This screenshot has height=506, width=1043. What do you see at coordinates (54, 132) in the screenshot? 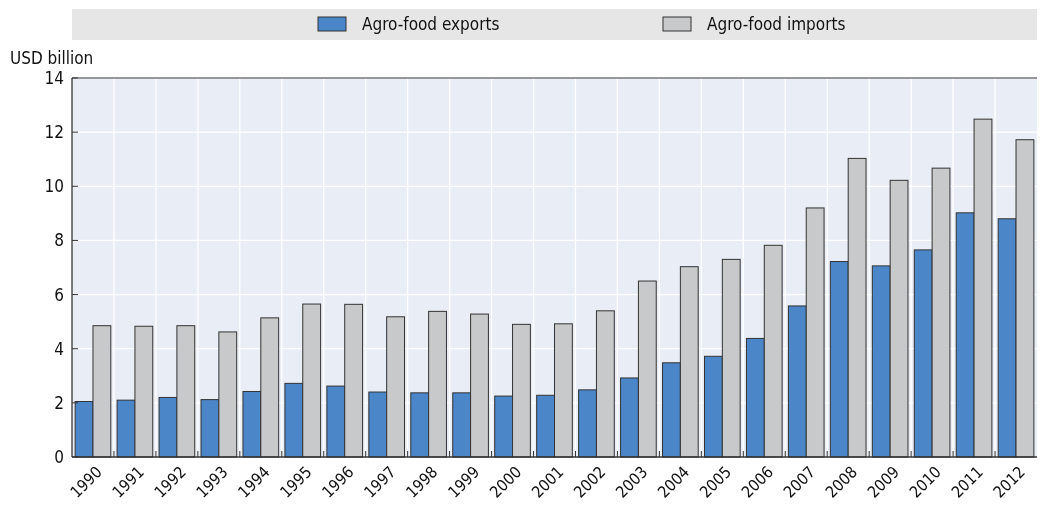
I see `y-tick-label: 12` at bounding box center [54, 132].